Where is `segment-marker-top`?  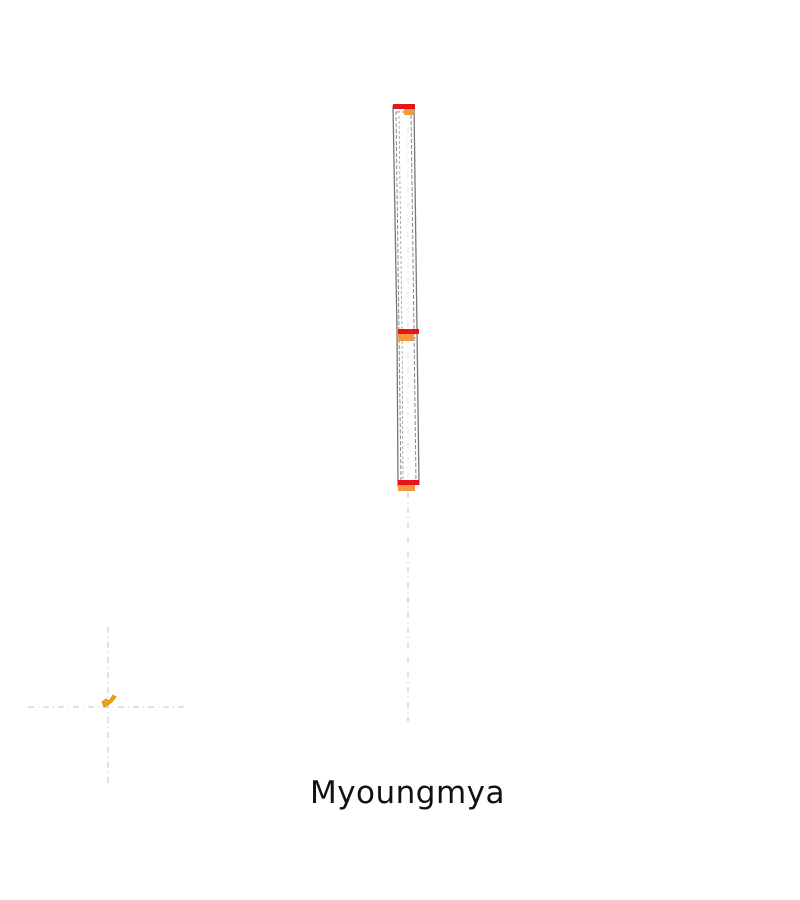
segment-marker-top is located at coordinates (404, 109).